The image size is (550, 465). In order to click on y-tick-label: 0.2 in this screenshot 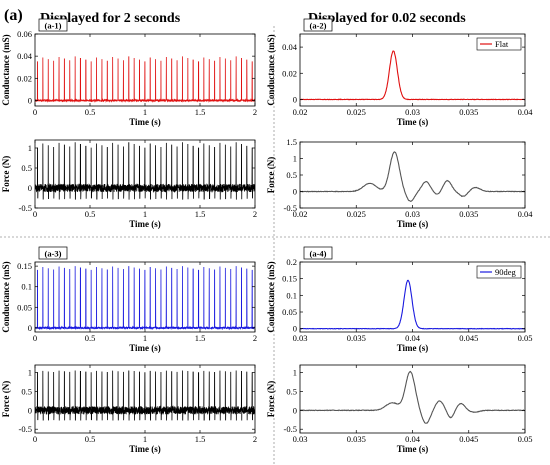, I will do `click(291, 262)`.